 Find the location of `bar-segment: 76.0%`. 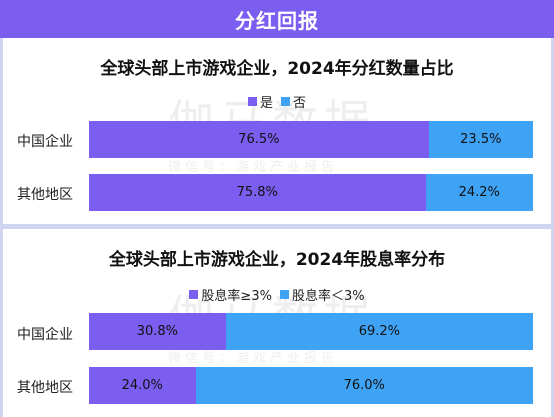

bar-segment: 76.0% is located at coordinates (364, 385).